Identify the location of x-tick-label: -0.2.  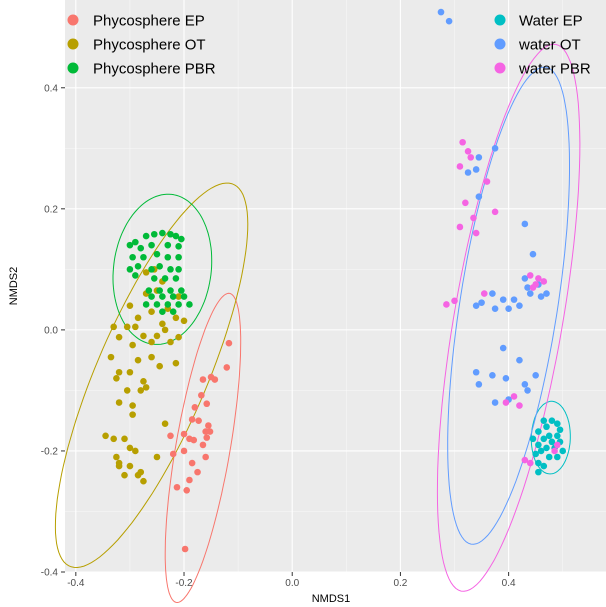
(184, 583).